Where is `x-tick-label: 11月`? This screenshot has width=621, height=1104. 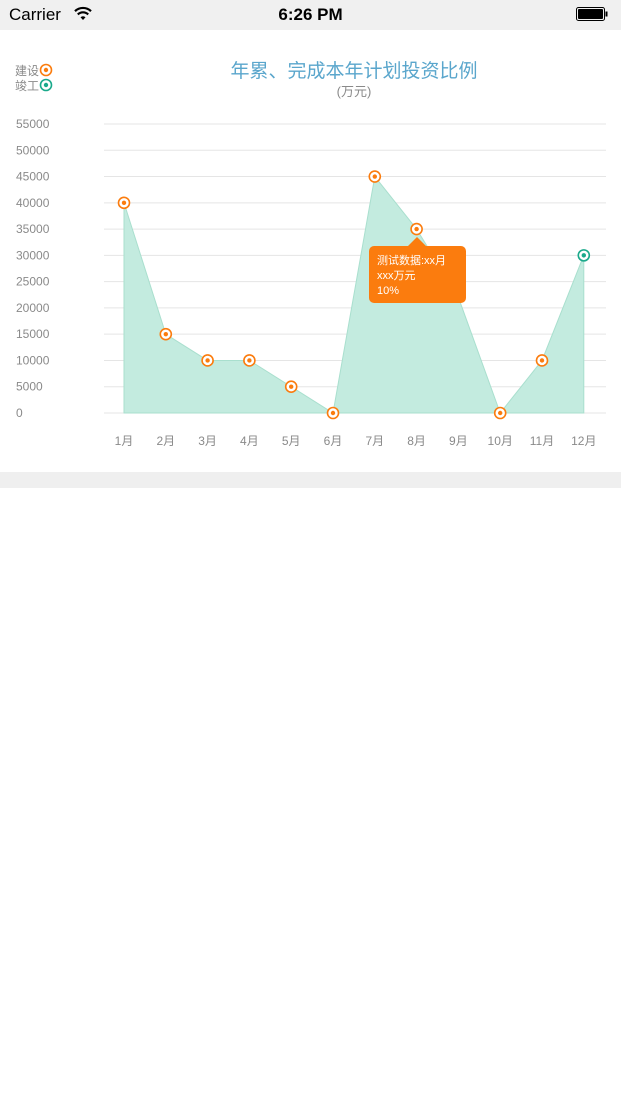 x-tick-label: 11月 is located at coordinates (542, 441).